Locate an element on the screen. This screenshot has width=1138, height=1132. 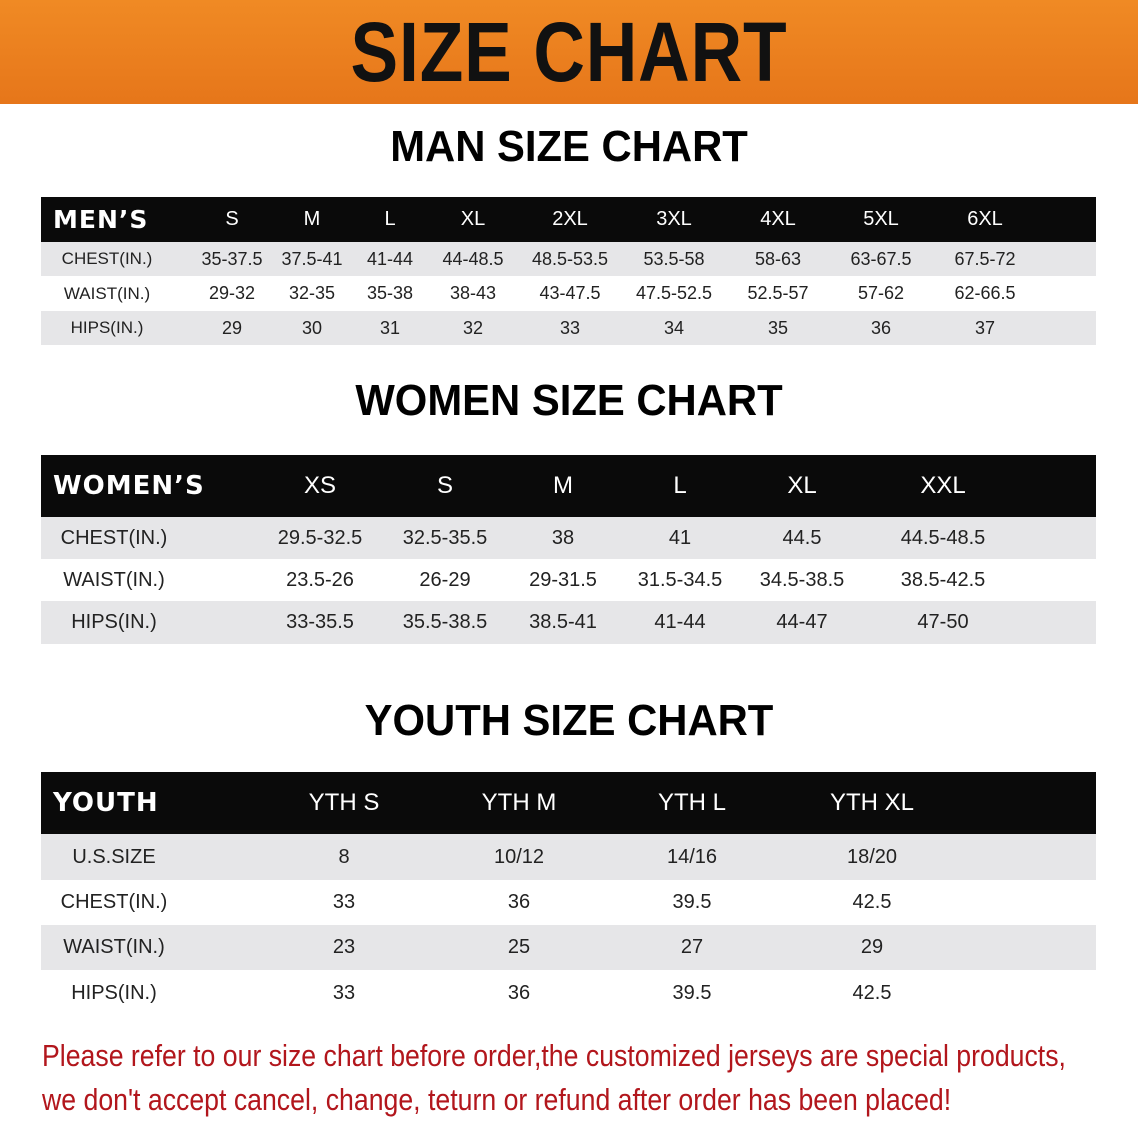
table-cell: 29-31.5 is located at coordinates (563, 579).